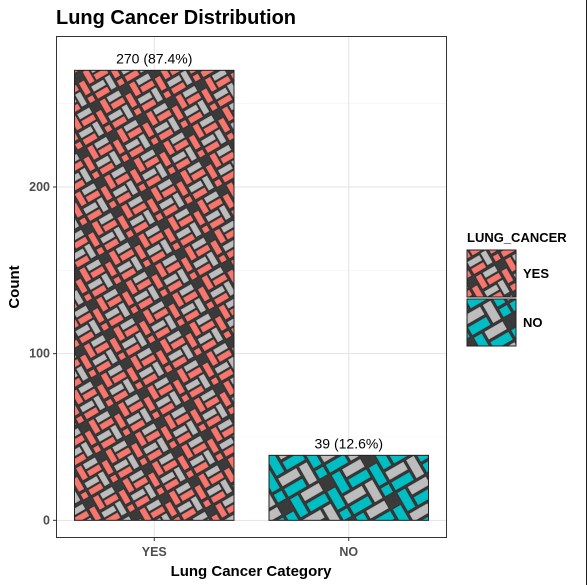  What do you see at coordinates (517, 237) in the screenshot?
I see `legend-title: LUNG_CANCER` at bounding box center [517, 237].